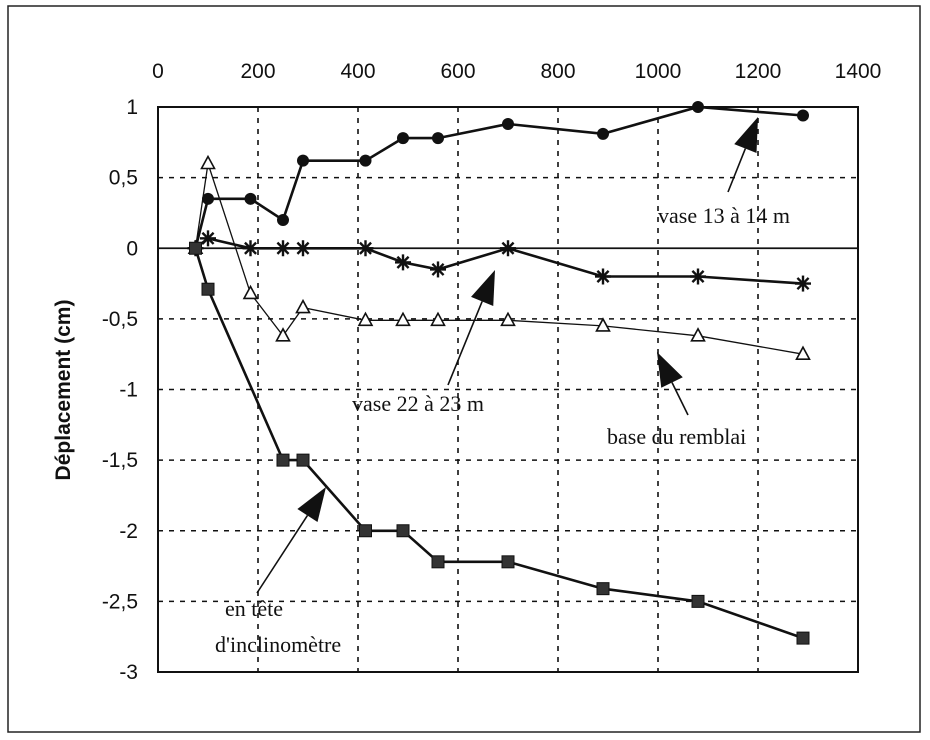 The width and height of the screenshot is (930, 740). I want to click on annotation-en-tete-line1: en tête, so click(254, 608).